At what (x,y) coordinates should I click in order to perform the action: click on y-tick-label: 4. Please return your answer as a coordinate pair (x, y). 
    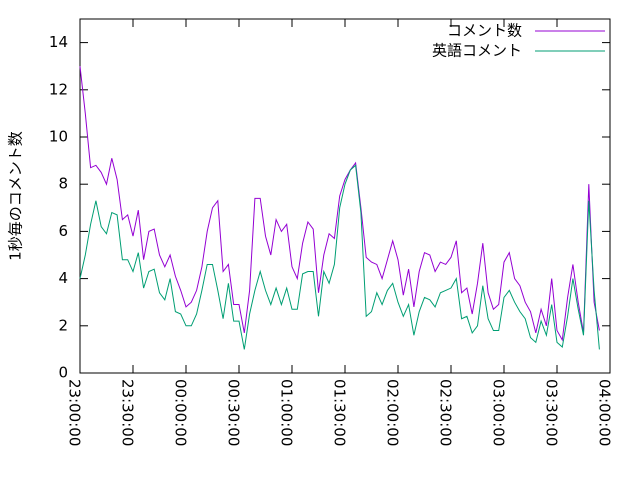
    Looking at the image, I should click on (63, 278).